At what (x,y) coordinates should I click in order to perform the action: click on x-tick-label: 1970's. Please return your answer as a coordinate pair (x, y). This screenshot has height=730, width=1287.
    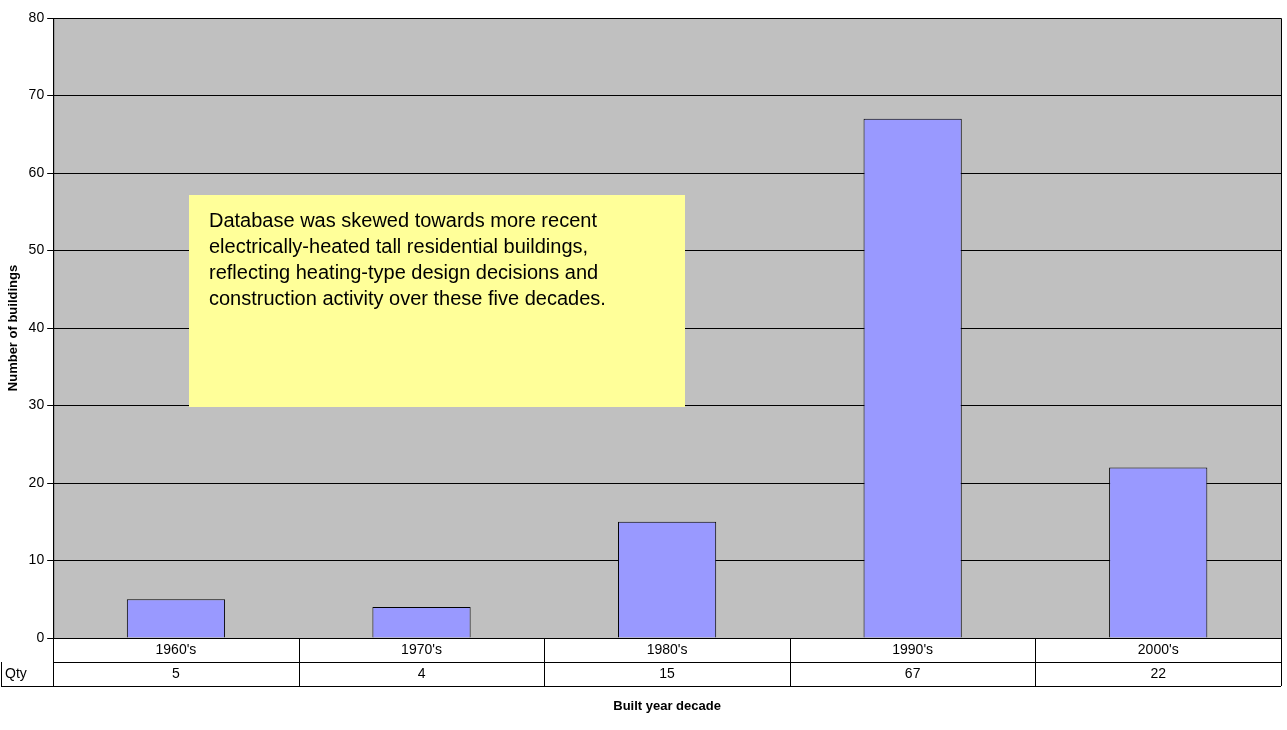
    Looking at the image, I should click on (421, 648).